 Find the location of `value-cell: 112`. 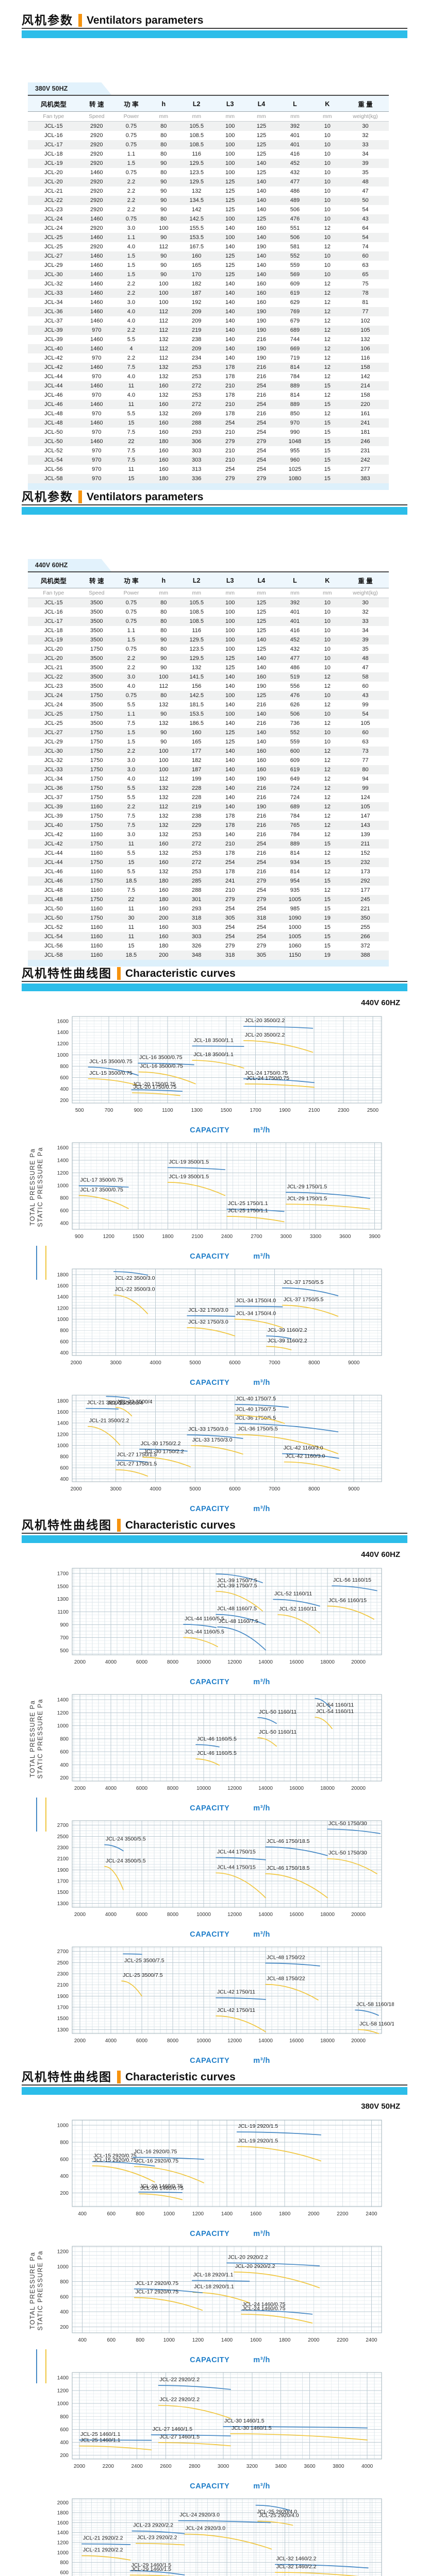

value-cell: 112 is located at coordinates (164, 321).